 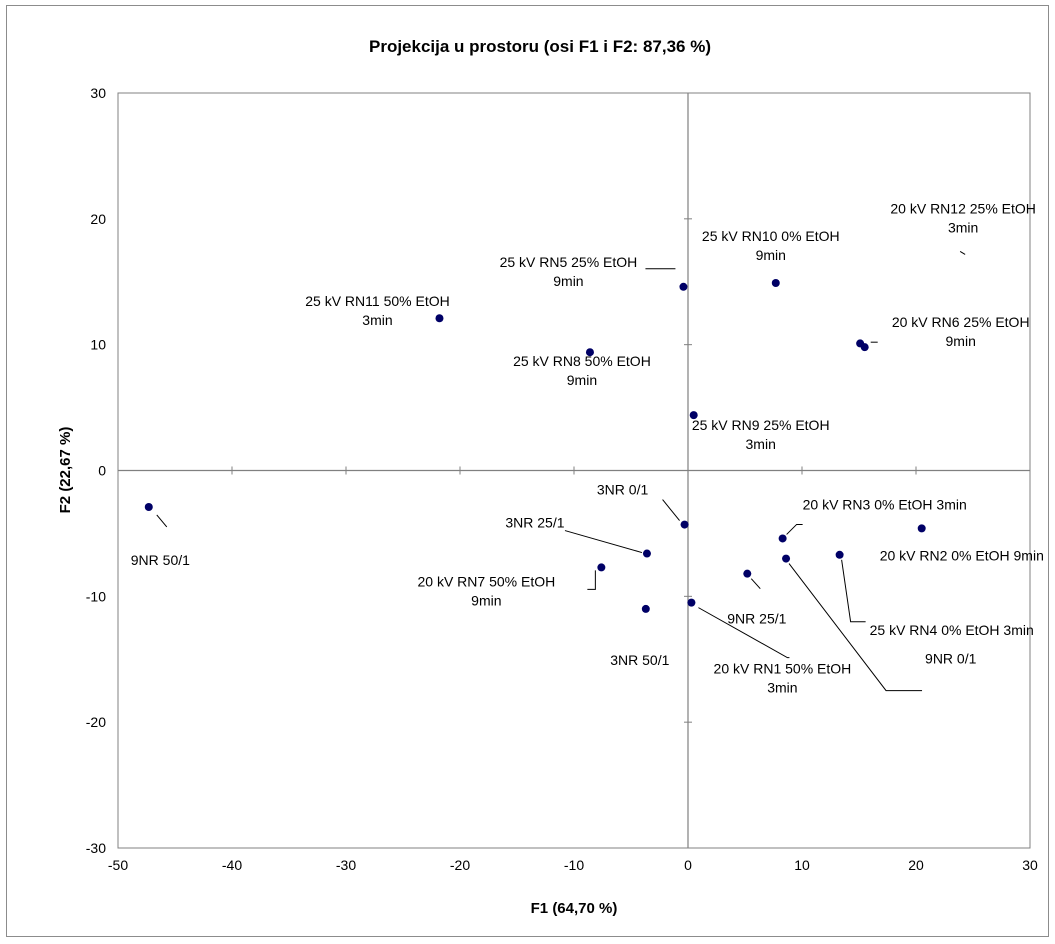 What do you see at coordinates (346, 865) in the screenshot?
I see `x-tick-label: -30` at bounding box center [346, 865].